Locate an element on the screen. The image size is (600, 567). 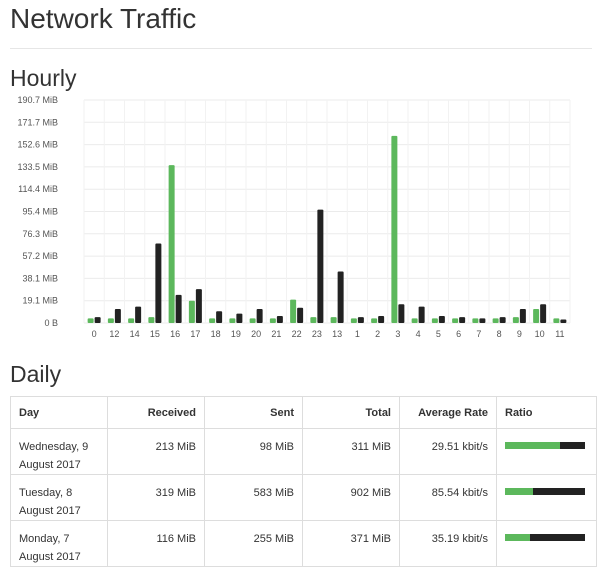
x-tick-label: 19 is located at coordinates (236, 334).